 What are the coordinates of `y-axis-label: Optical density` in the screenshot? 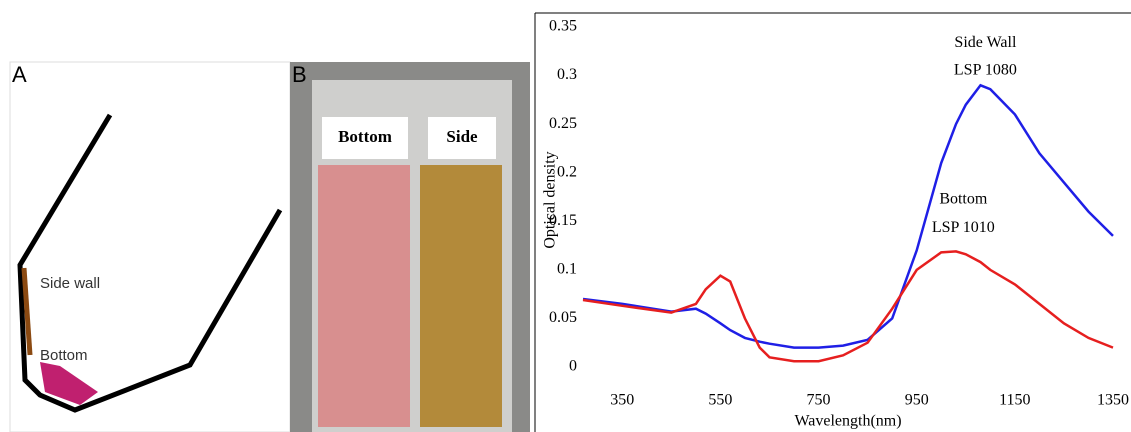 It's located at (550, 199).